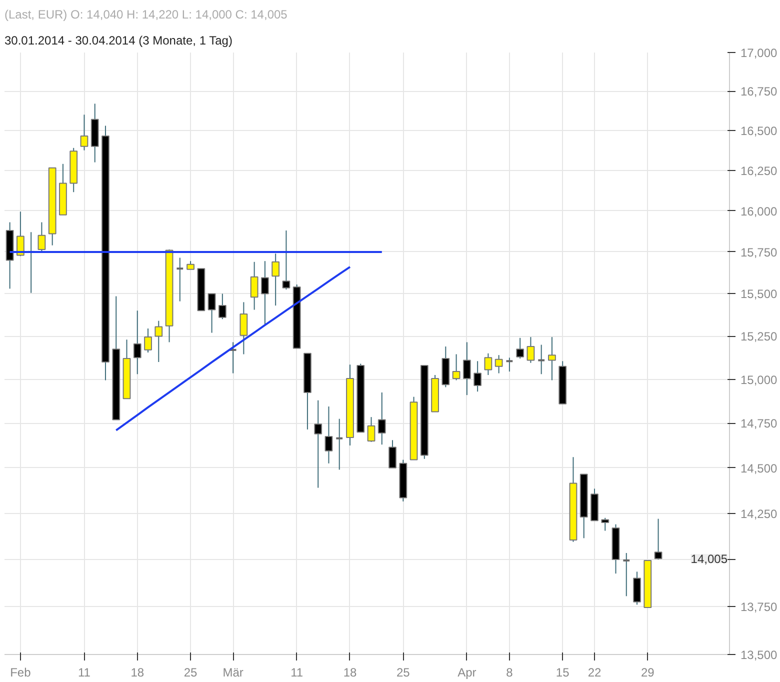 This screenshot has height=682, width=780. I want to click on y-tick-label: 13,750, so click(759, 607).